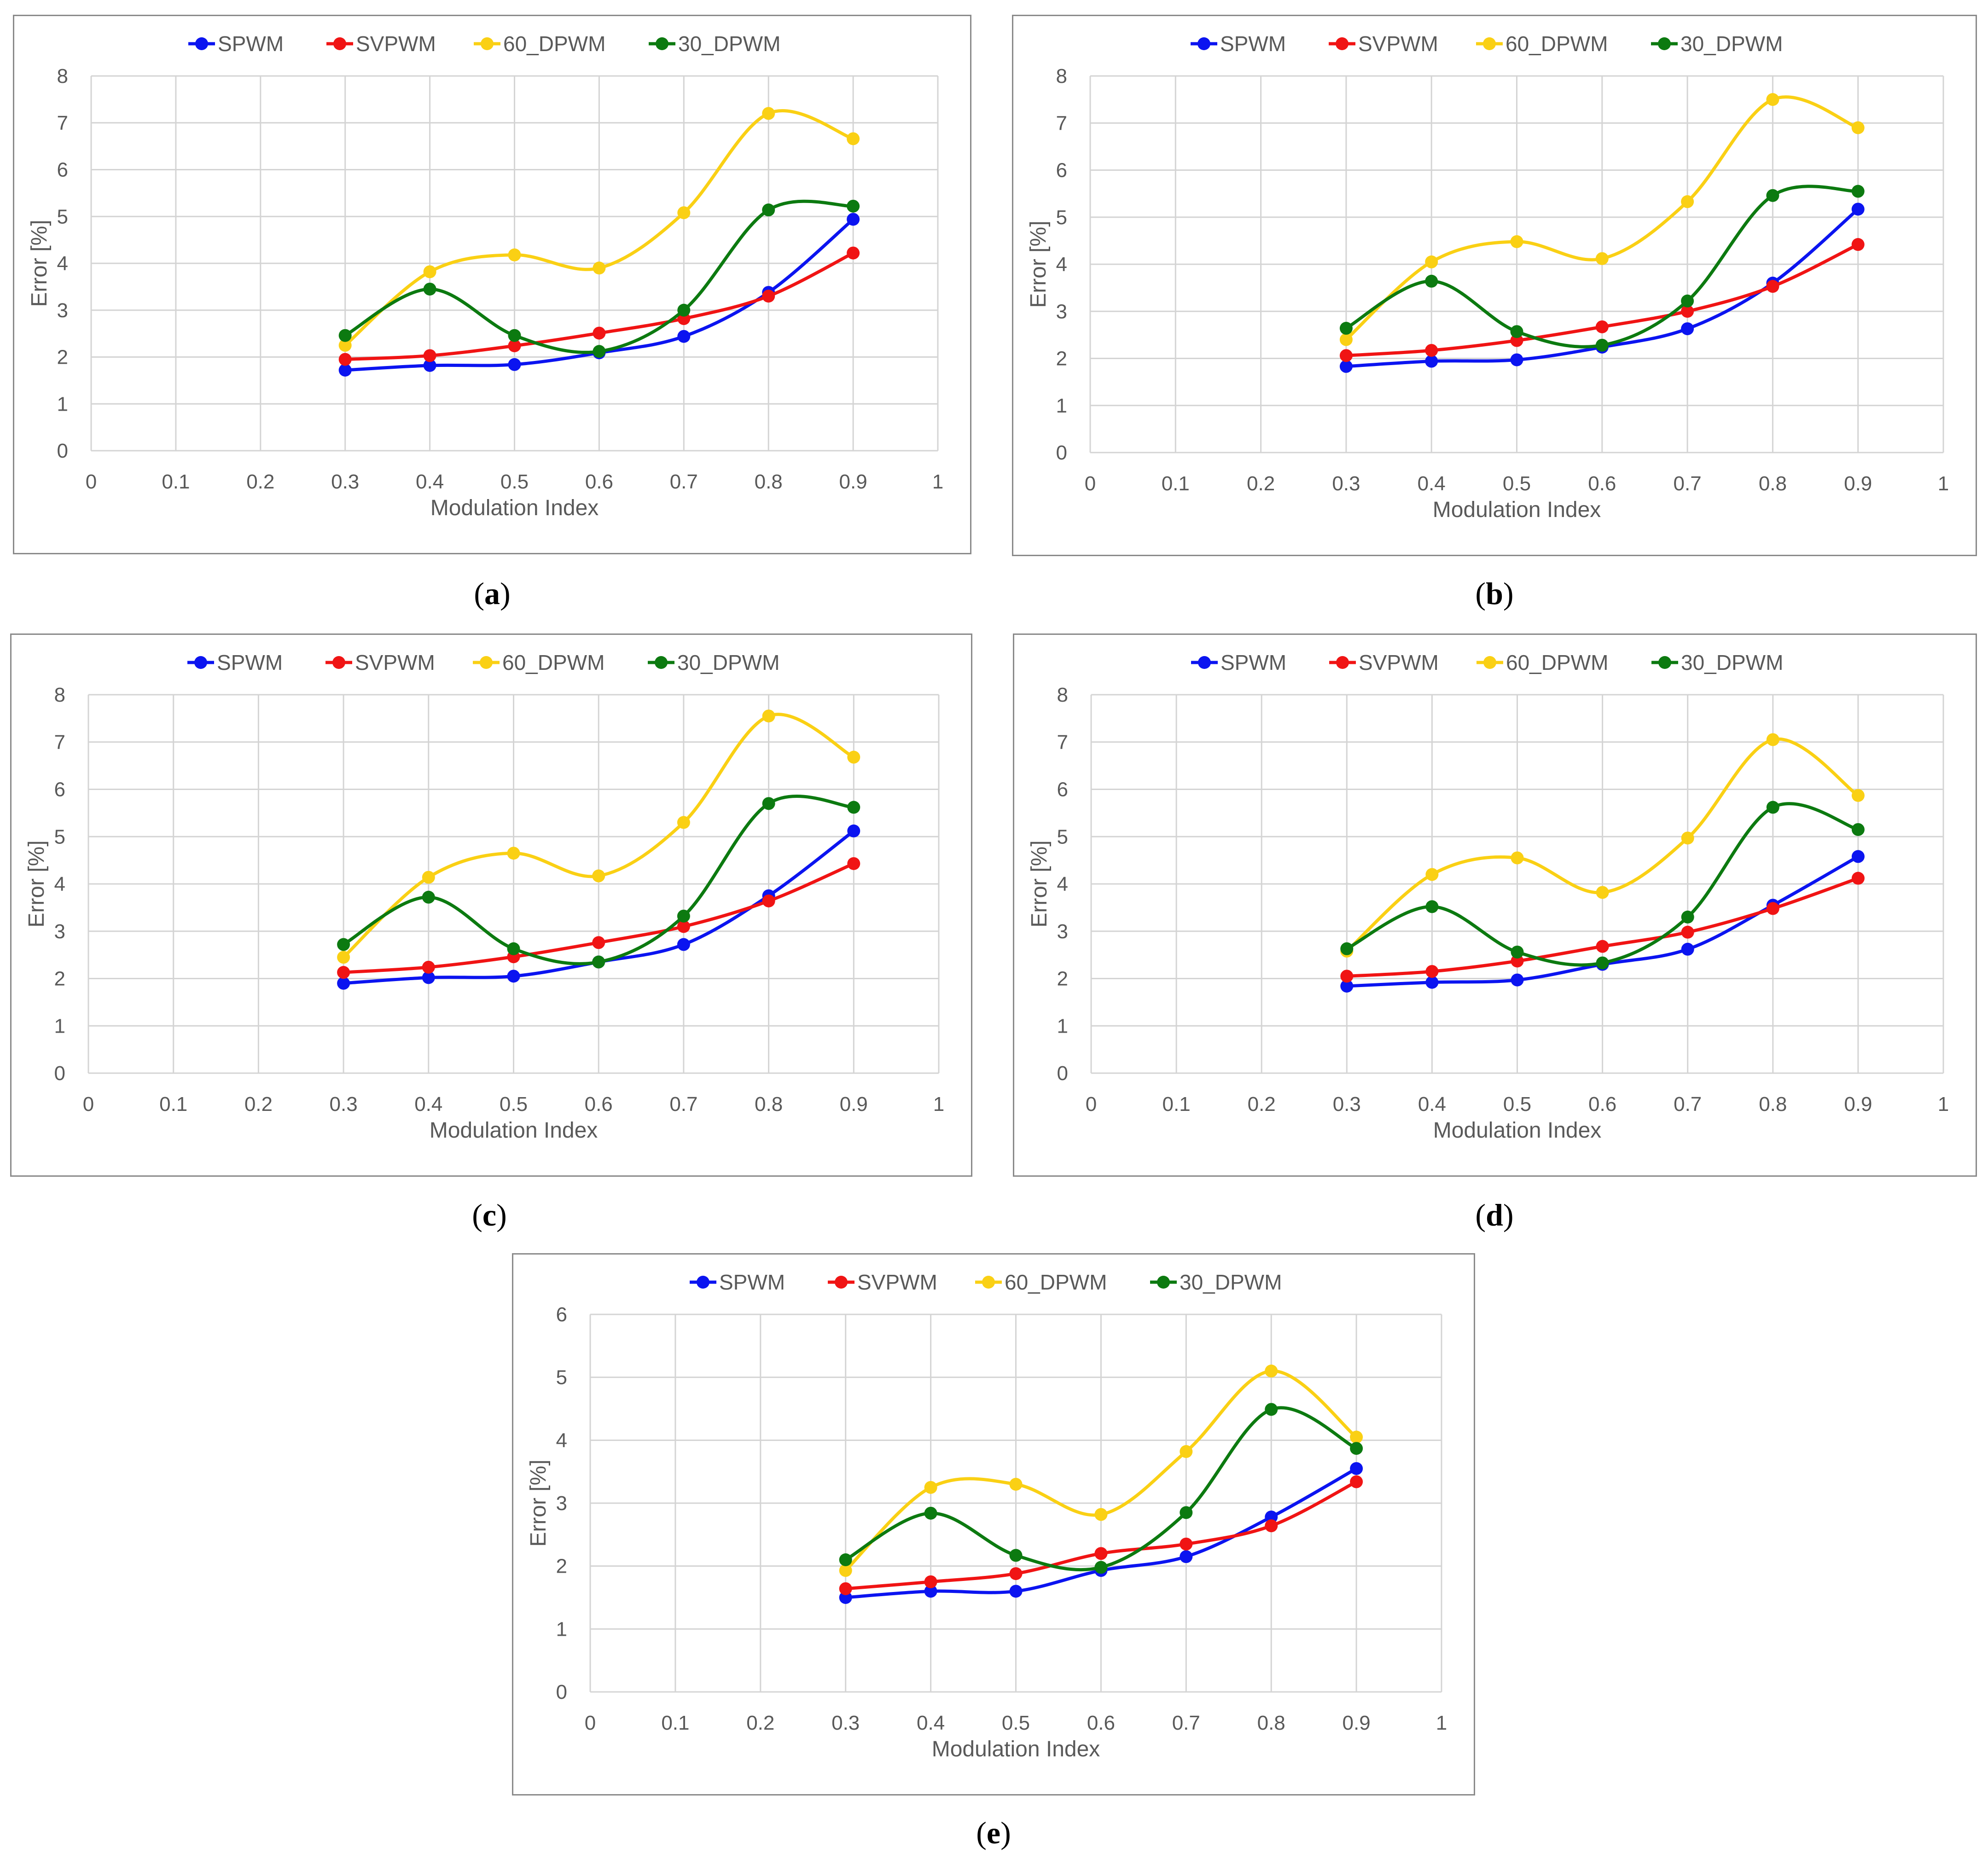 This screenshot has height=1871, width=1988. Describe the element at coordinates (1858, 1104) in the screenshot. I see `x-tick-label-d-9: 0.9` at that location.